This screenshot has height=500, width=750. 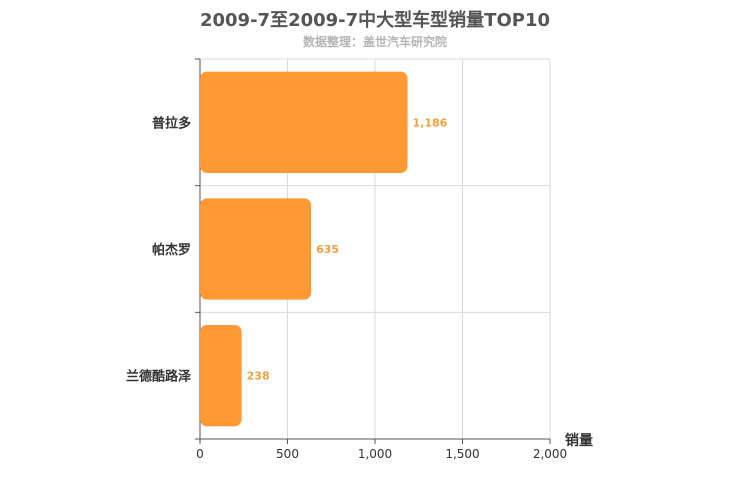 What do you see at coordinates (375, 454) in the screenshot?
I see `x-tick-label: 1,000` at bounding box center [375, 454].